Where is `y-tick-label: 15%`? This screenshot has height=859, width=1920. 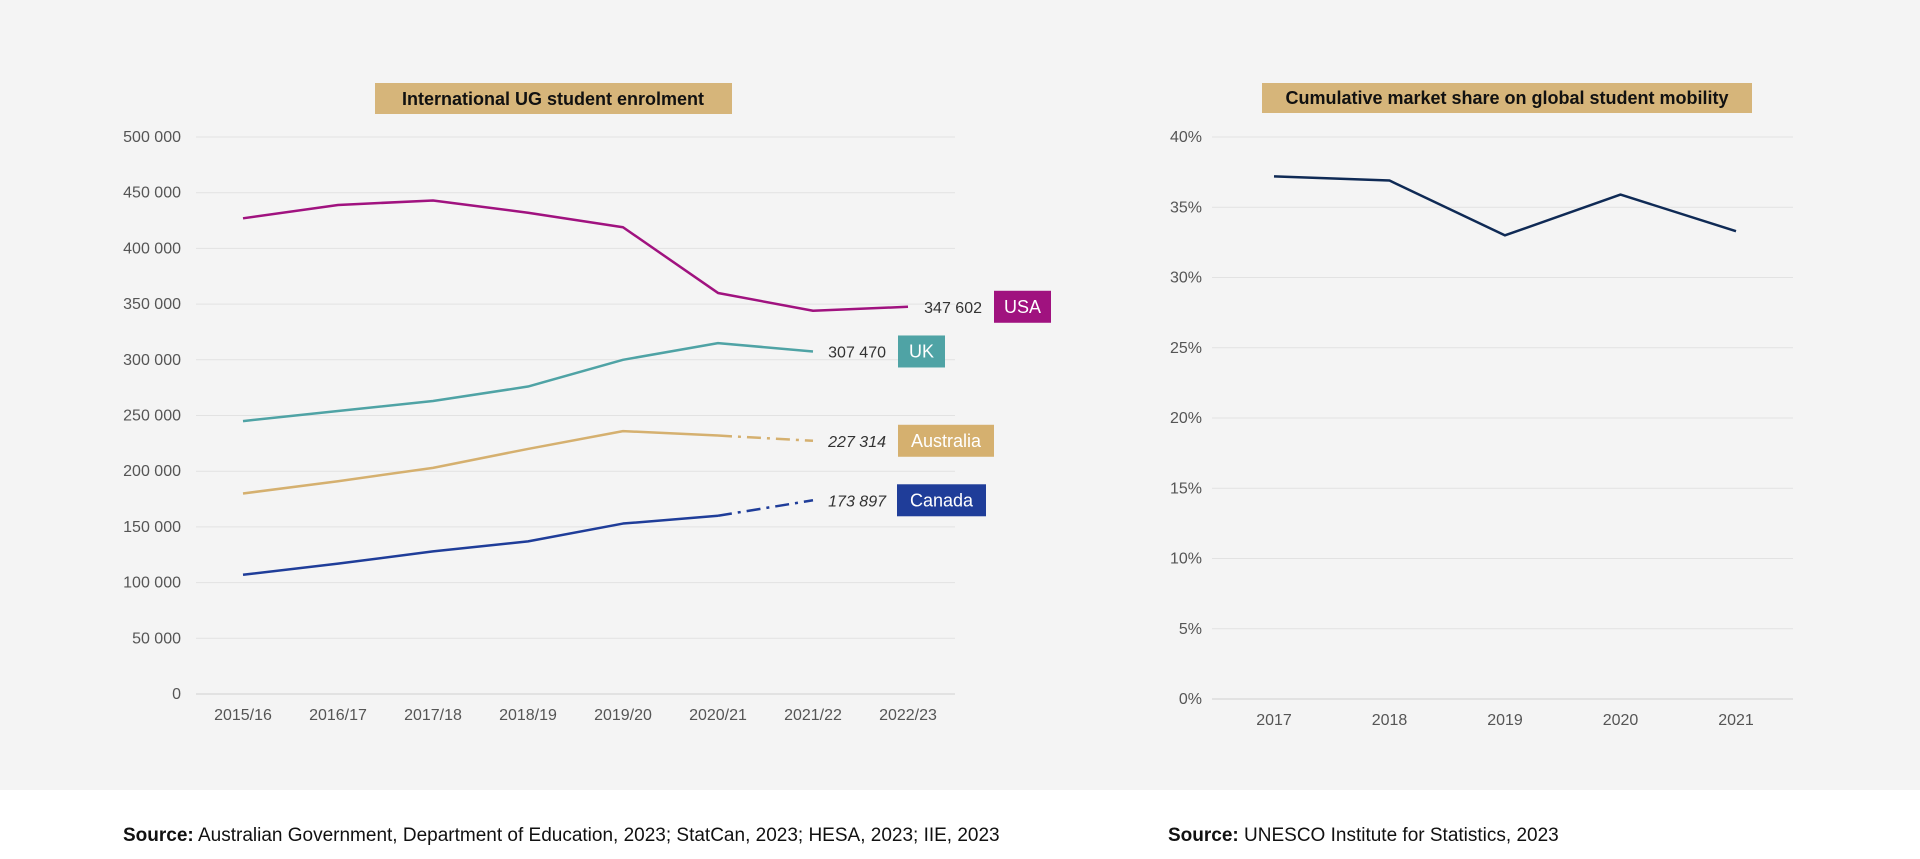
y-tick-label: 15% is located at coordinates (1186, 488).